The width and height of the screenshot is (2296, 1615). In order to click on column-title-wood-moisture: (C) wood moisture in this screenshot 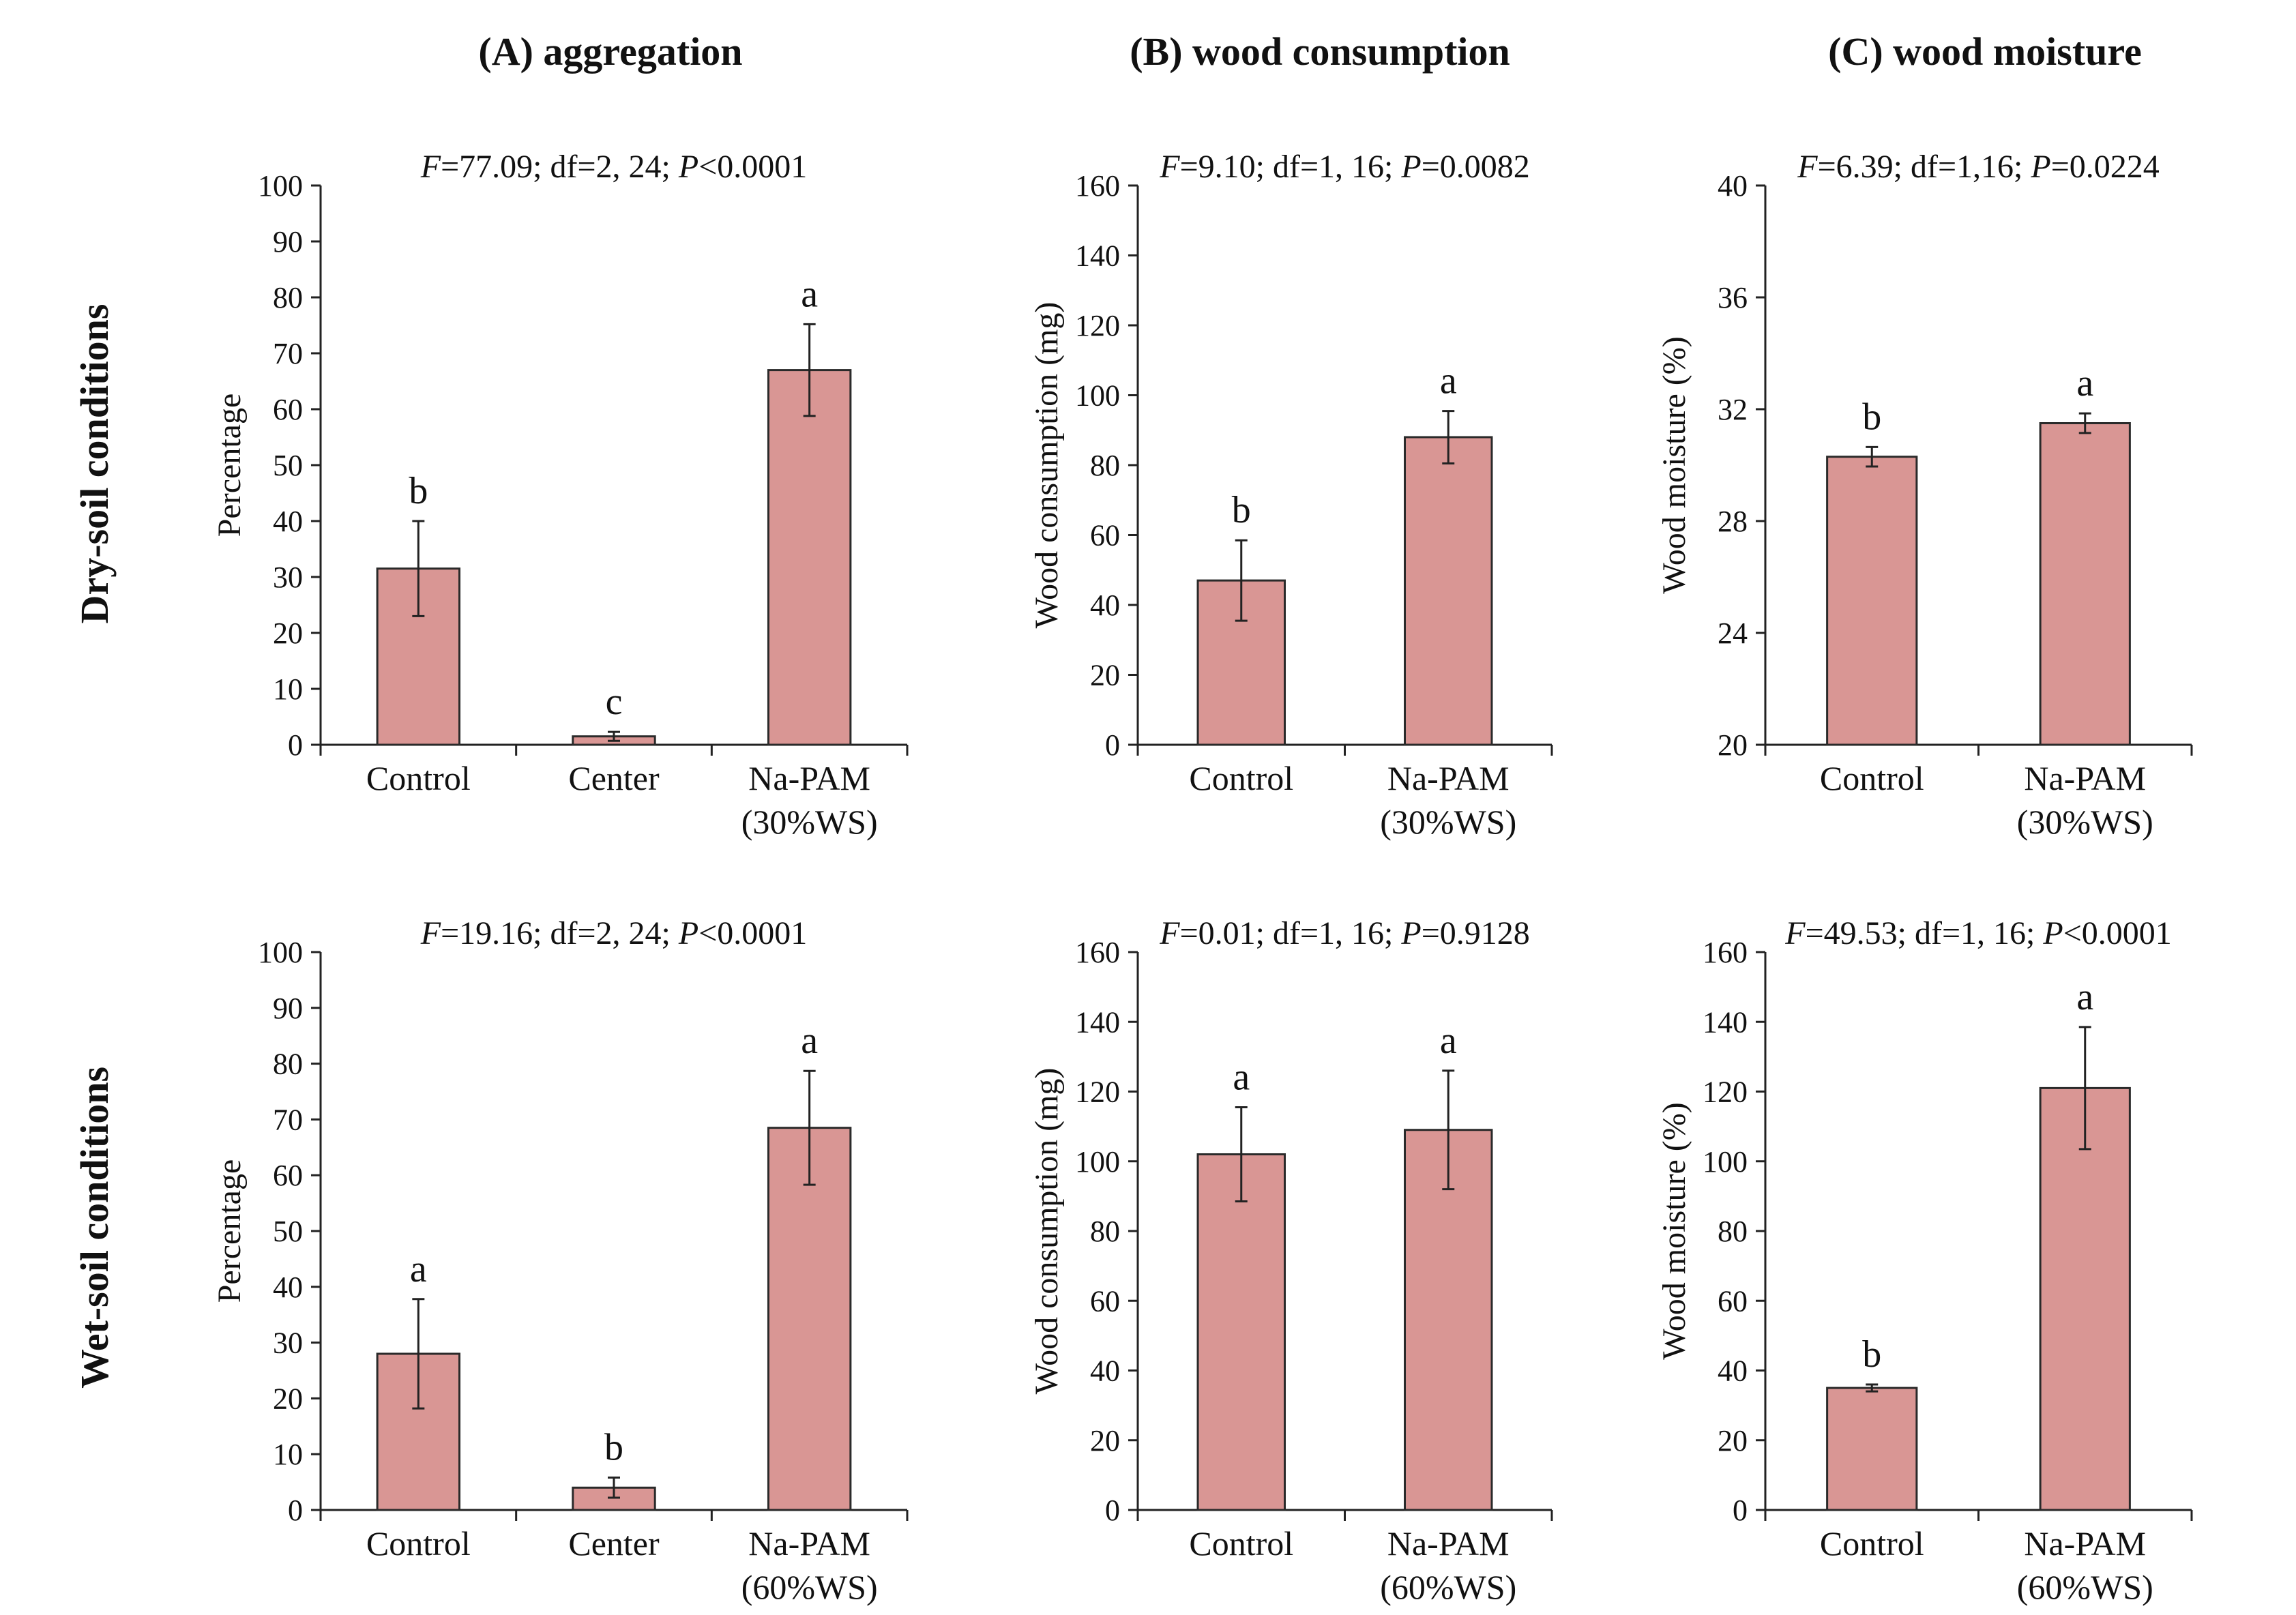, I will do `click(1985, 51)`.